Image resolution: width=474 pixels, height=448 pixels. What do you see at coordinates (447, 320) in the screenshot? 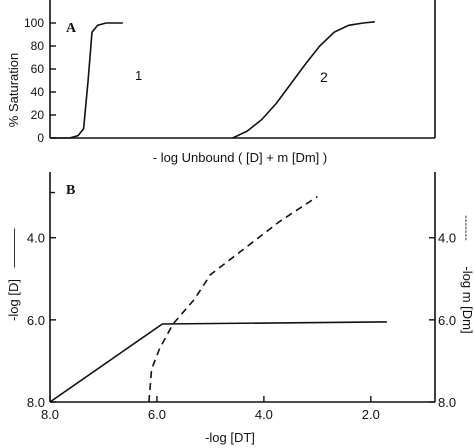
I see `panel-b-right-y-tick-label: 6.0` at bounding box center [447, 320].